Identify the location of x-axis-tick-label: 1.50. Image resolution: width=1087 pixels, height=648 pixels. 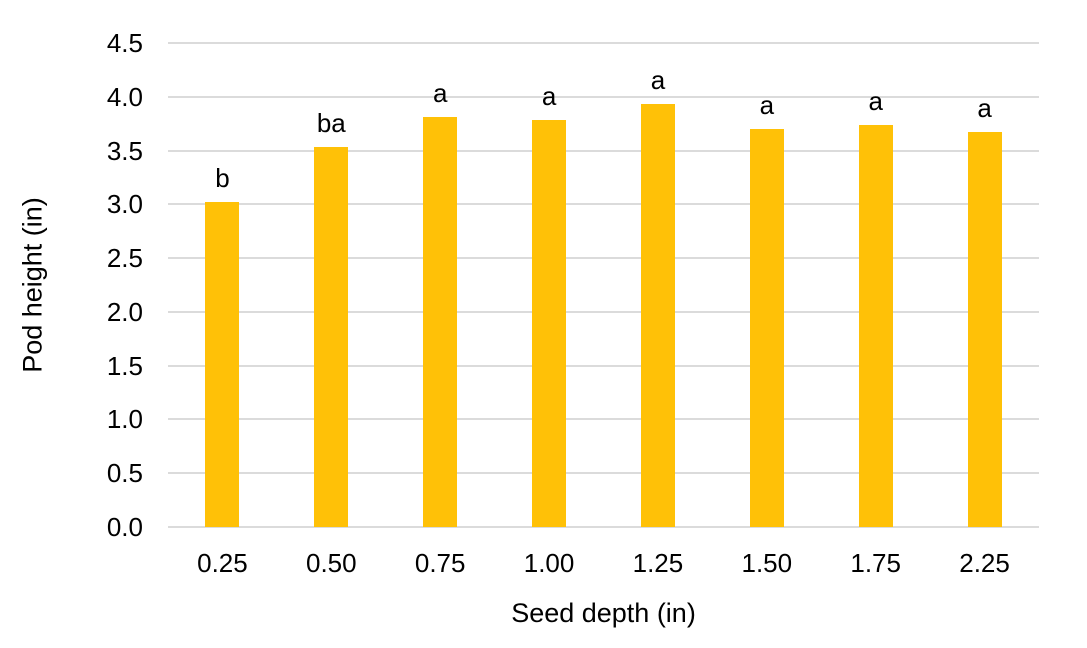
(767, 563).